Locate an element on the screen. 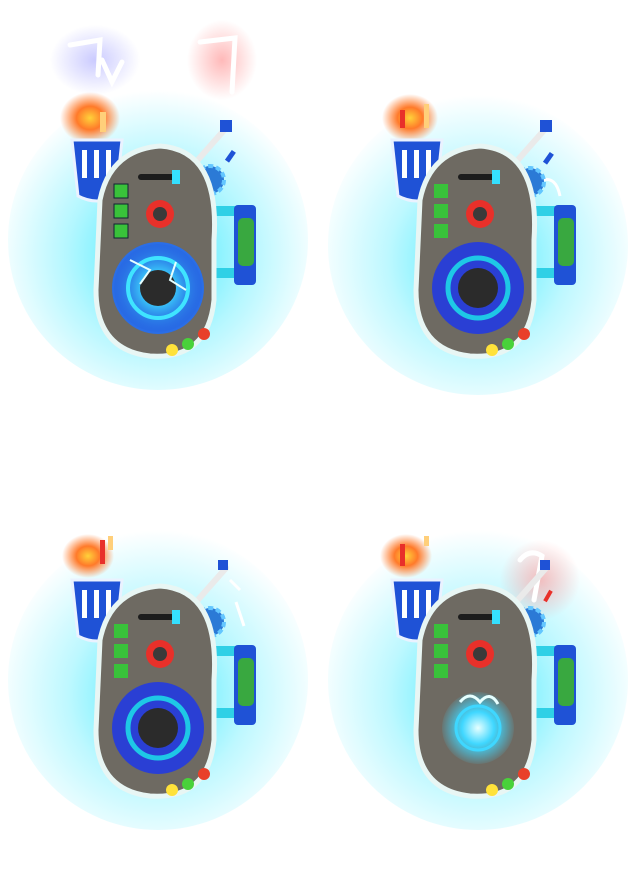 The image size is (640, 880). steam-icon is located at coordinates (237, 602).